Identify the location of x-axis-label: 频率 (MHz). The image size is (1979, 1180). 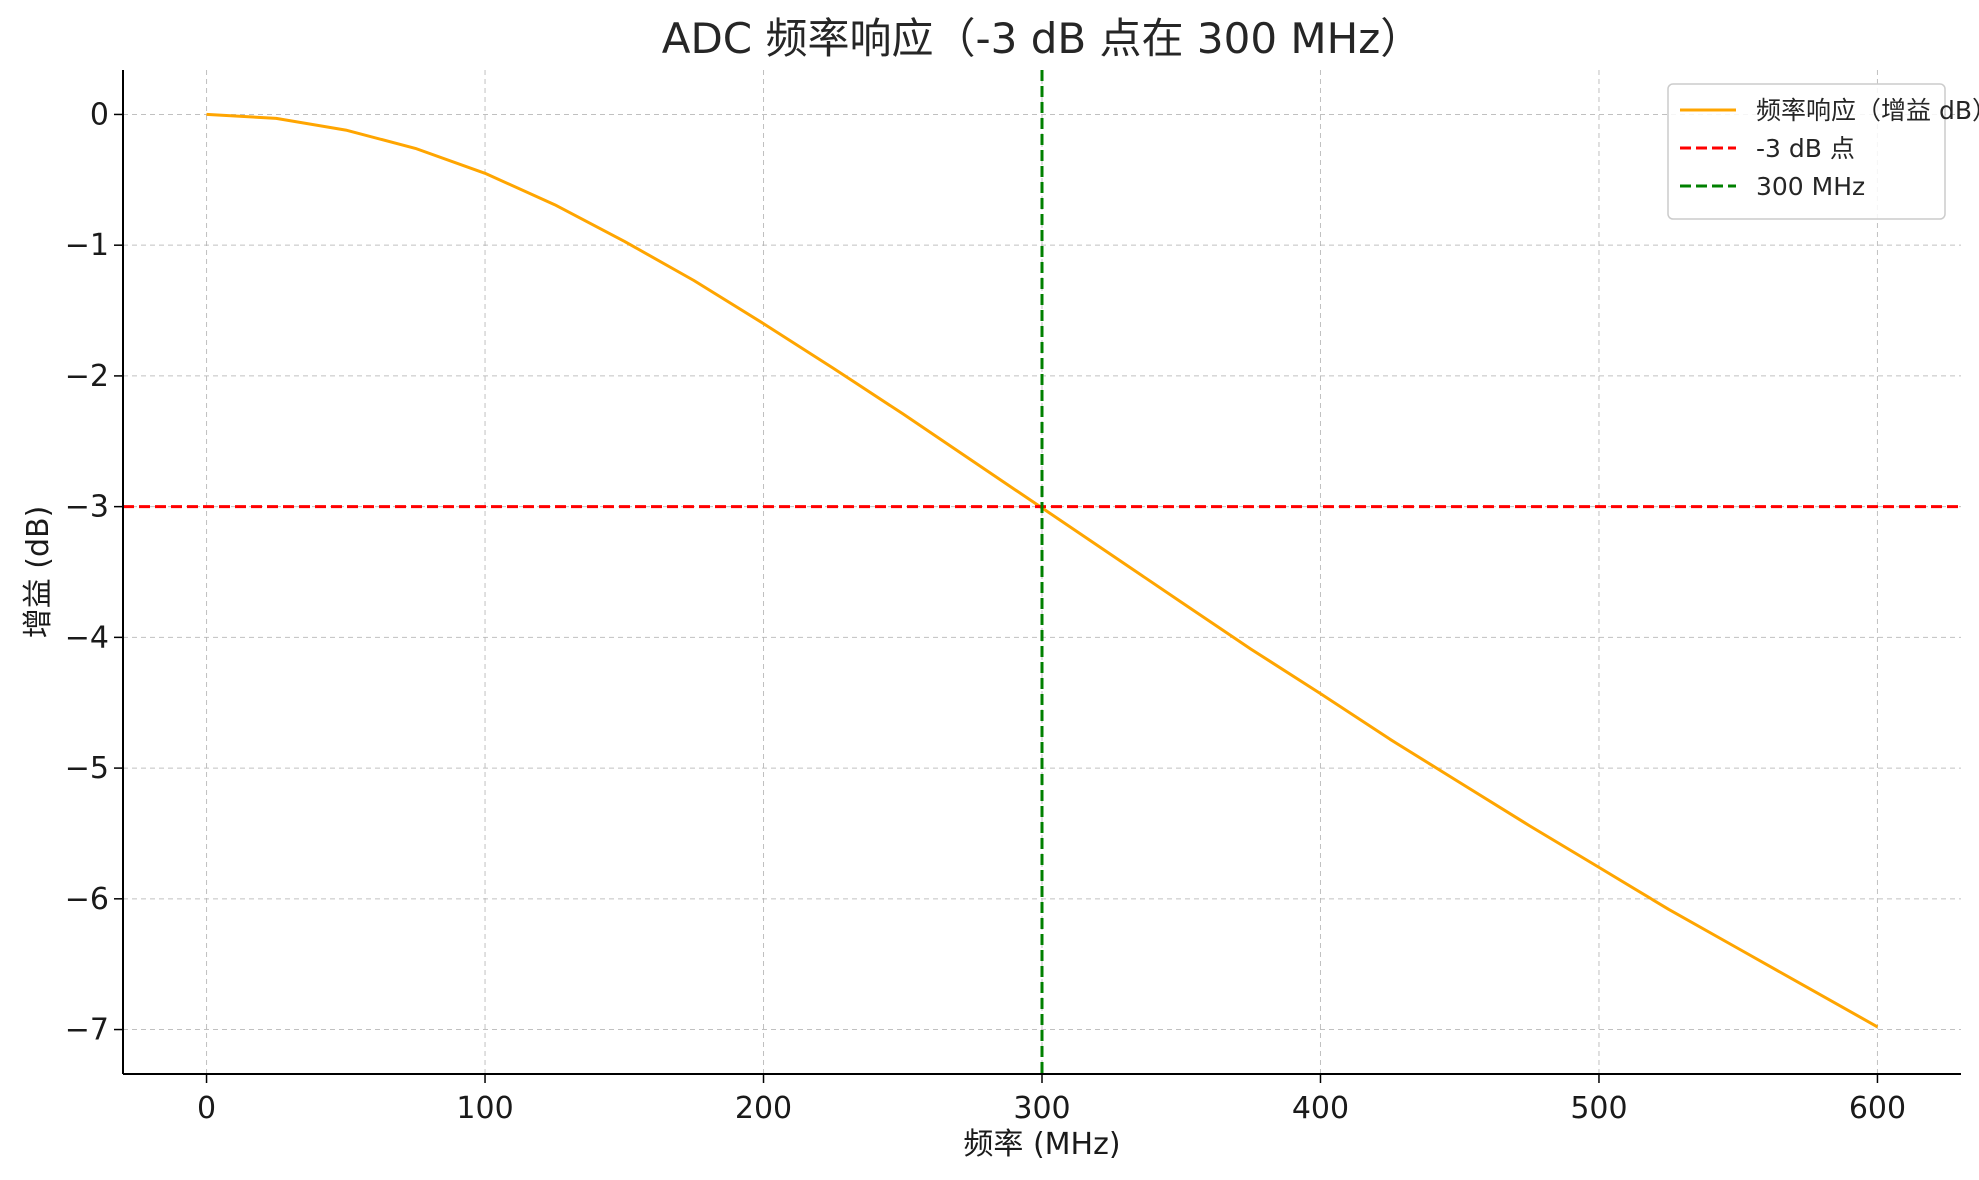
(1041, 1144).